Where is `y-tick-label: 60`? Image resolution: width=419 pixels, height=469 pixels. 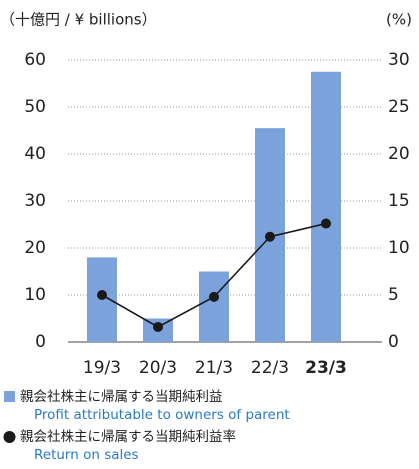 y-tick-label: 60 is located at coordinates (35, 60).